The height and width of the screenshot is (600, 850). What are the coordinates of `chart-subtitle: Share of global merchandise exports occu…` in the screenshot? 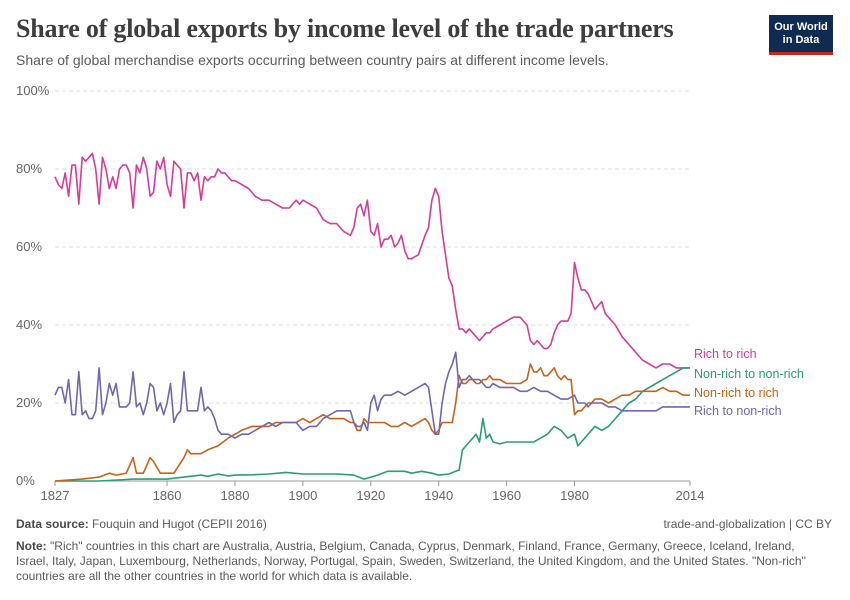 It's located at (312, 60).